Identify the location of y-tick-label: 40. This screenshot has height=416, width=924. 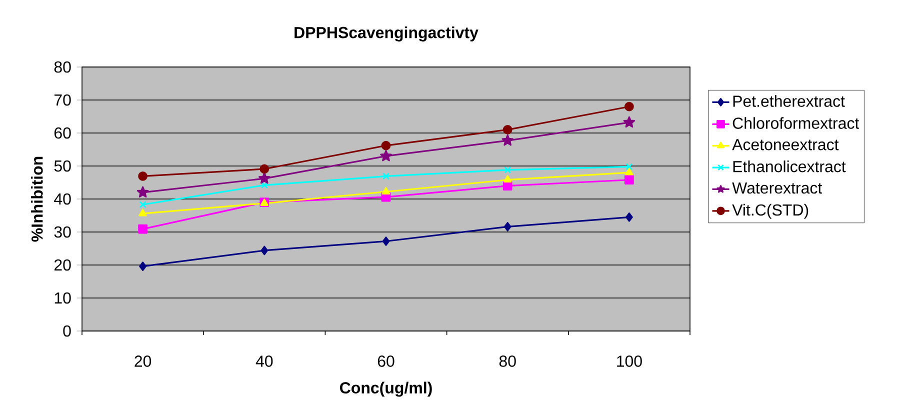
(62, 199).